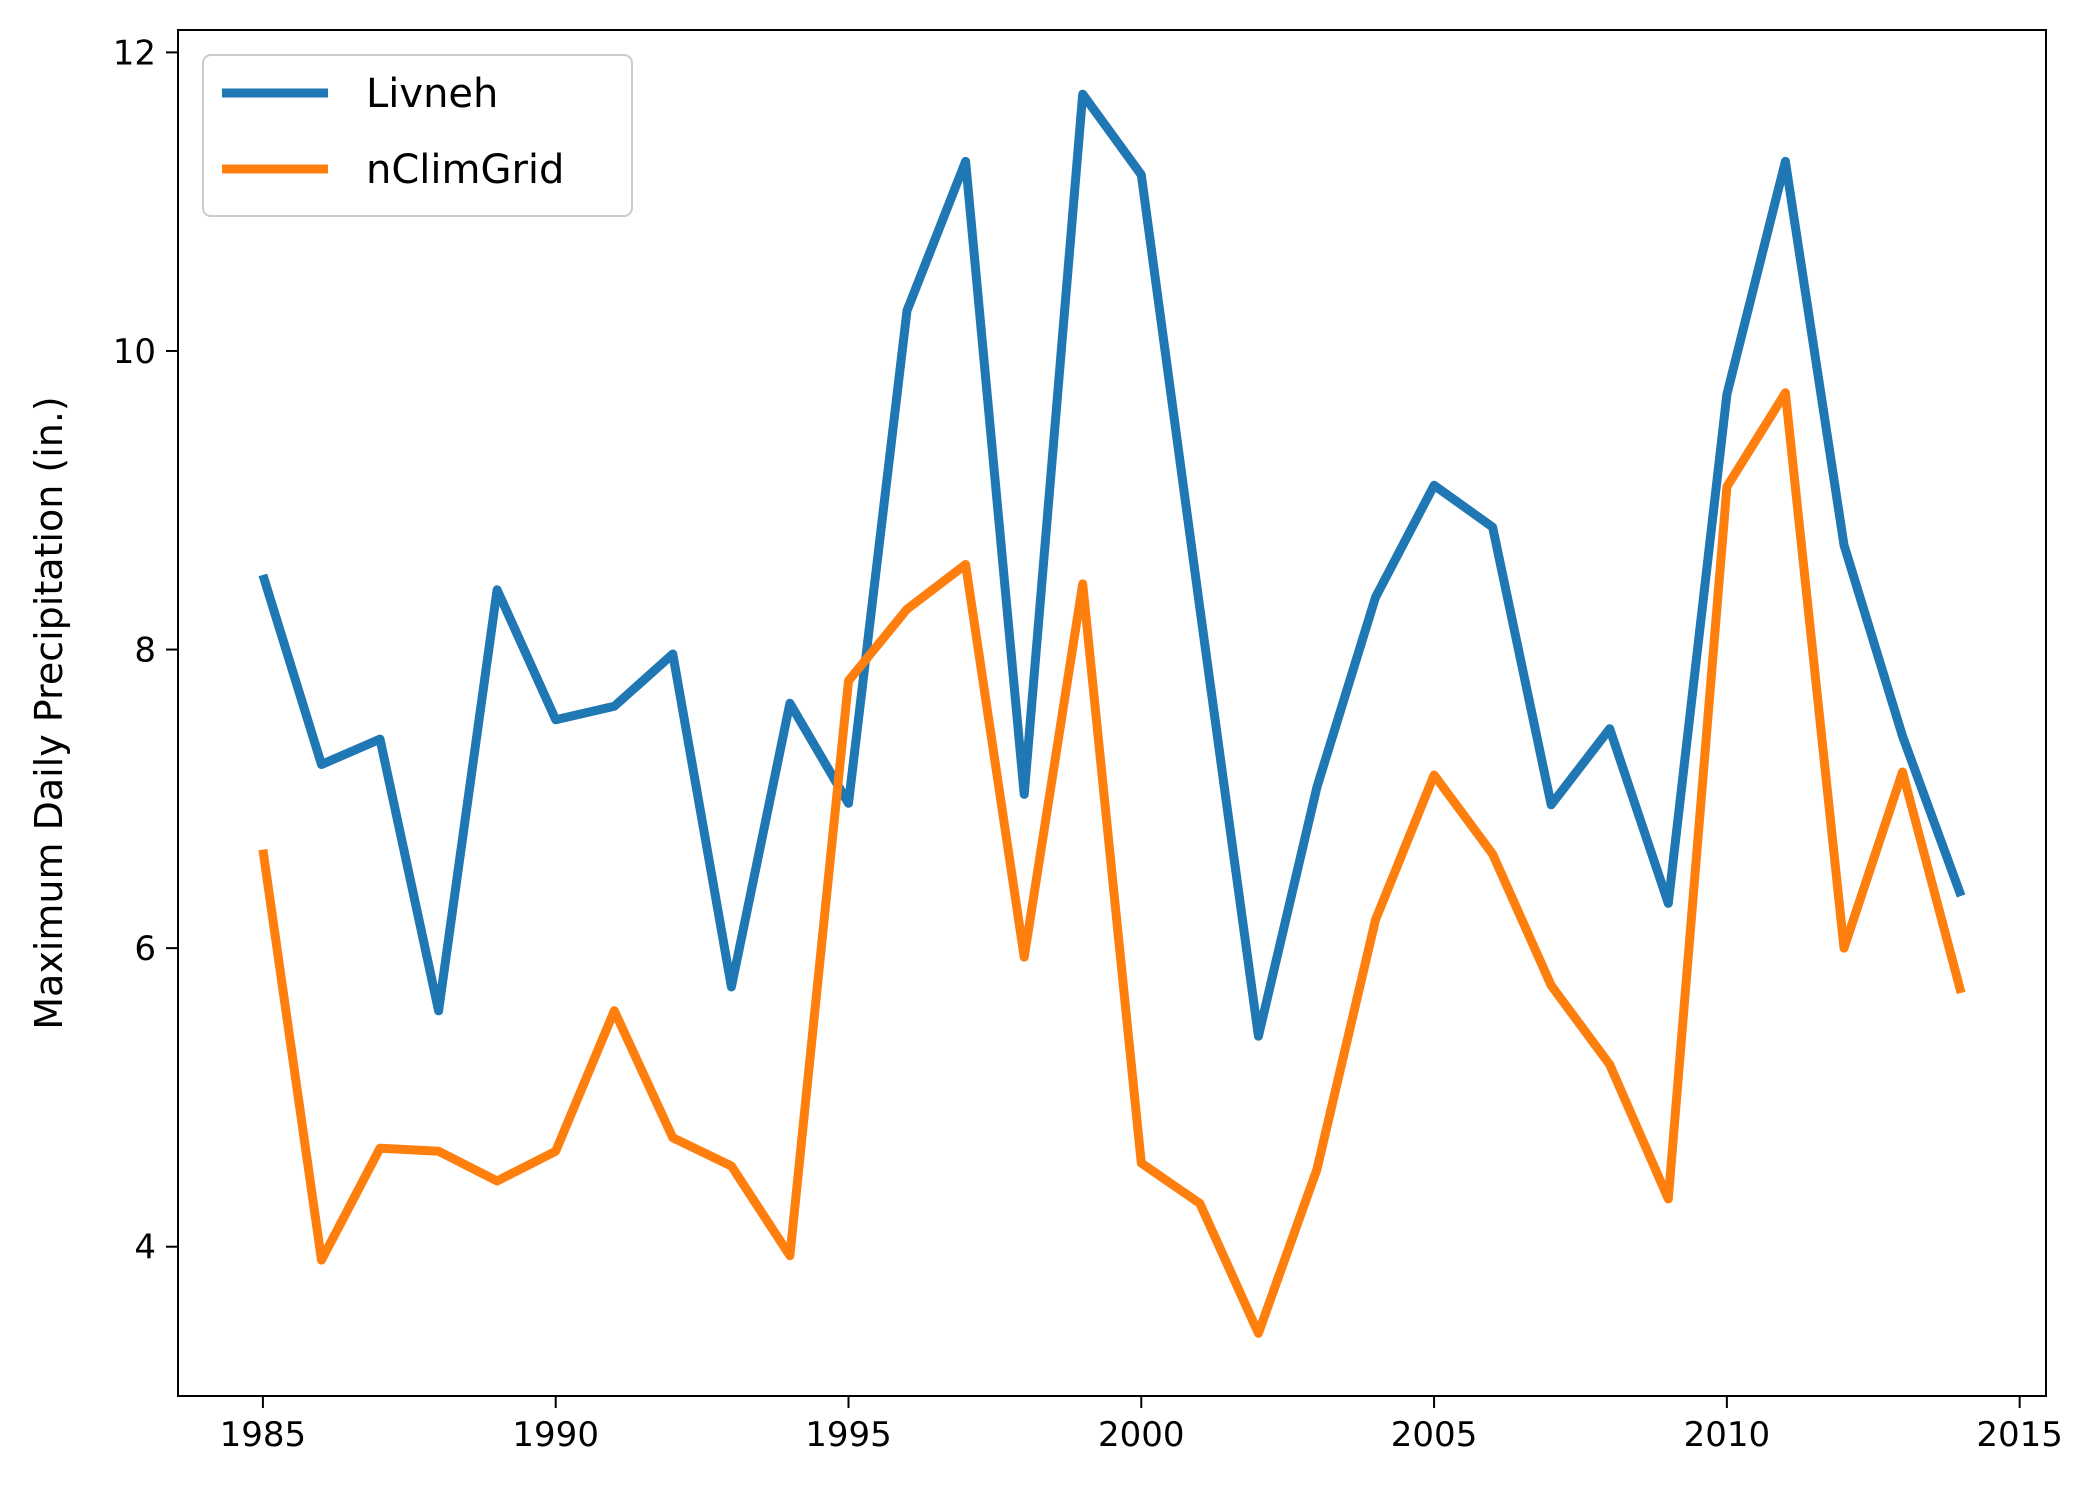 This screenshot has width=2093, height=1488. Describe the element at coordinates (145, 949) in the screenshot. I see `y-tick-label: 6` at that location.